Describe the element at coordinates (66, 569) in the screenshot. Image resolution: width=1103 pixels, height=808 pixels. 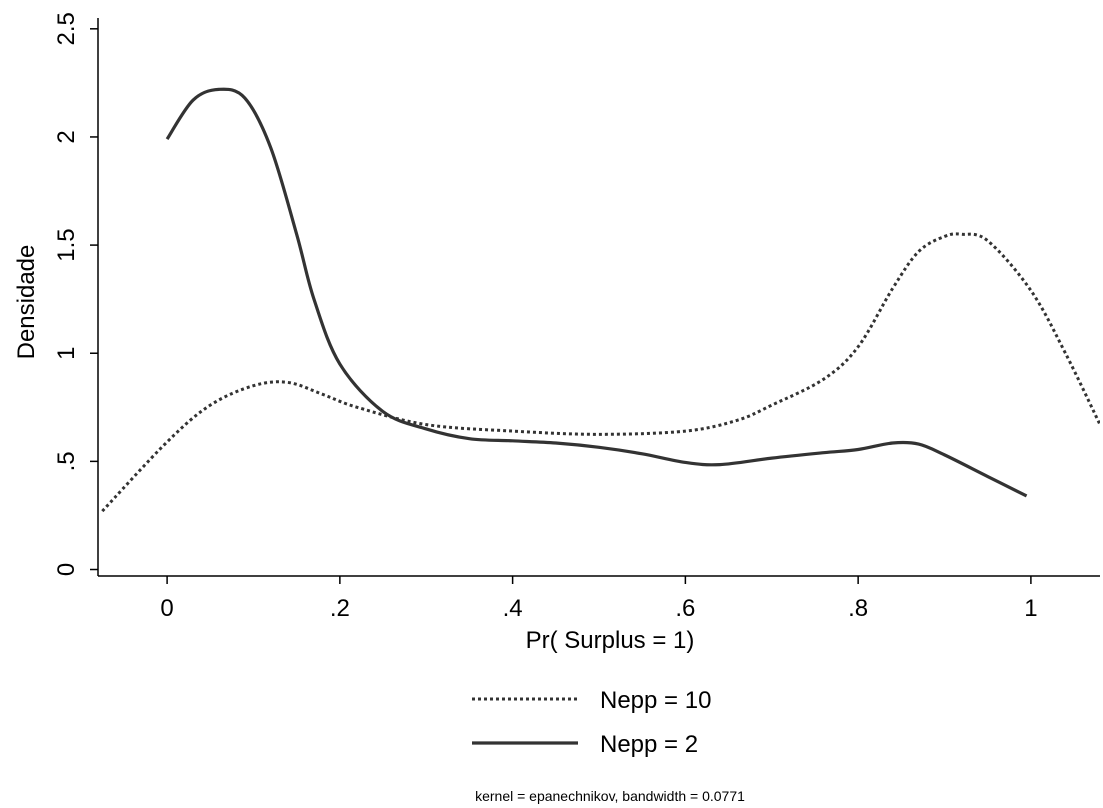
I see `y-tick-label: 0` at that location.